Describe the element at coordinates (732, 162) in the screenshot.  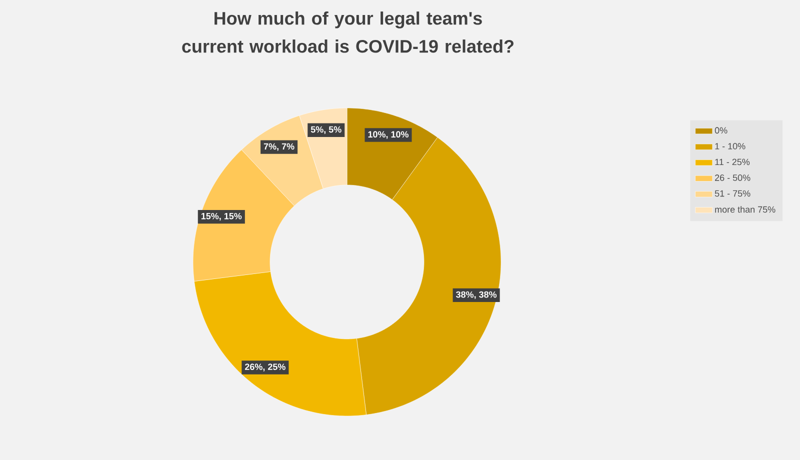
I see `legend-label: 11 - 25%` at that location.